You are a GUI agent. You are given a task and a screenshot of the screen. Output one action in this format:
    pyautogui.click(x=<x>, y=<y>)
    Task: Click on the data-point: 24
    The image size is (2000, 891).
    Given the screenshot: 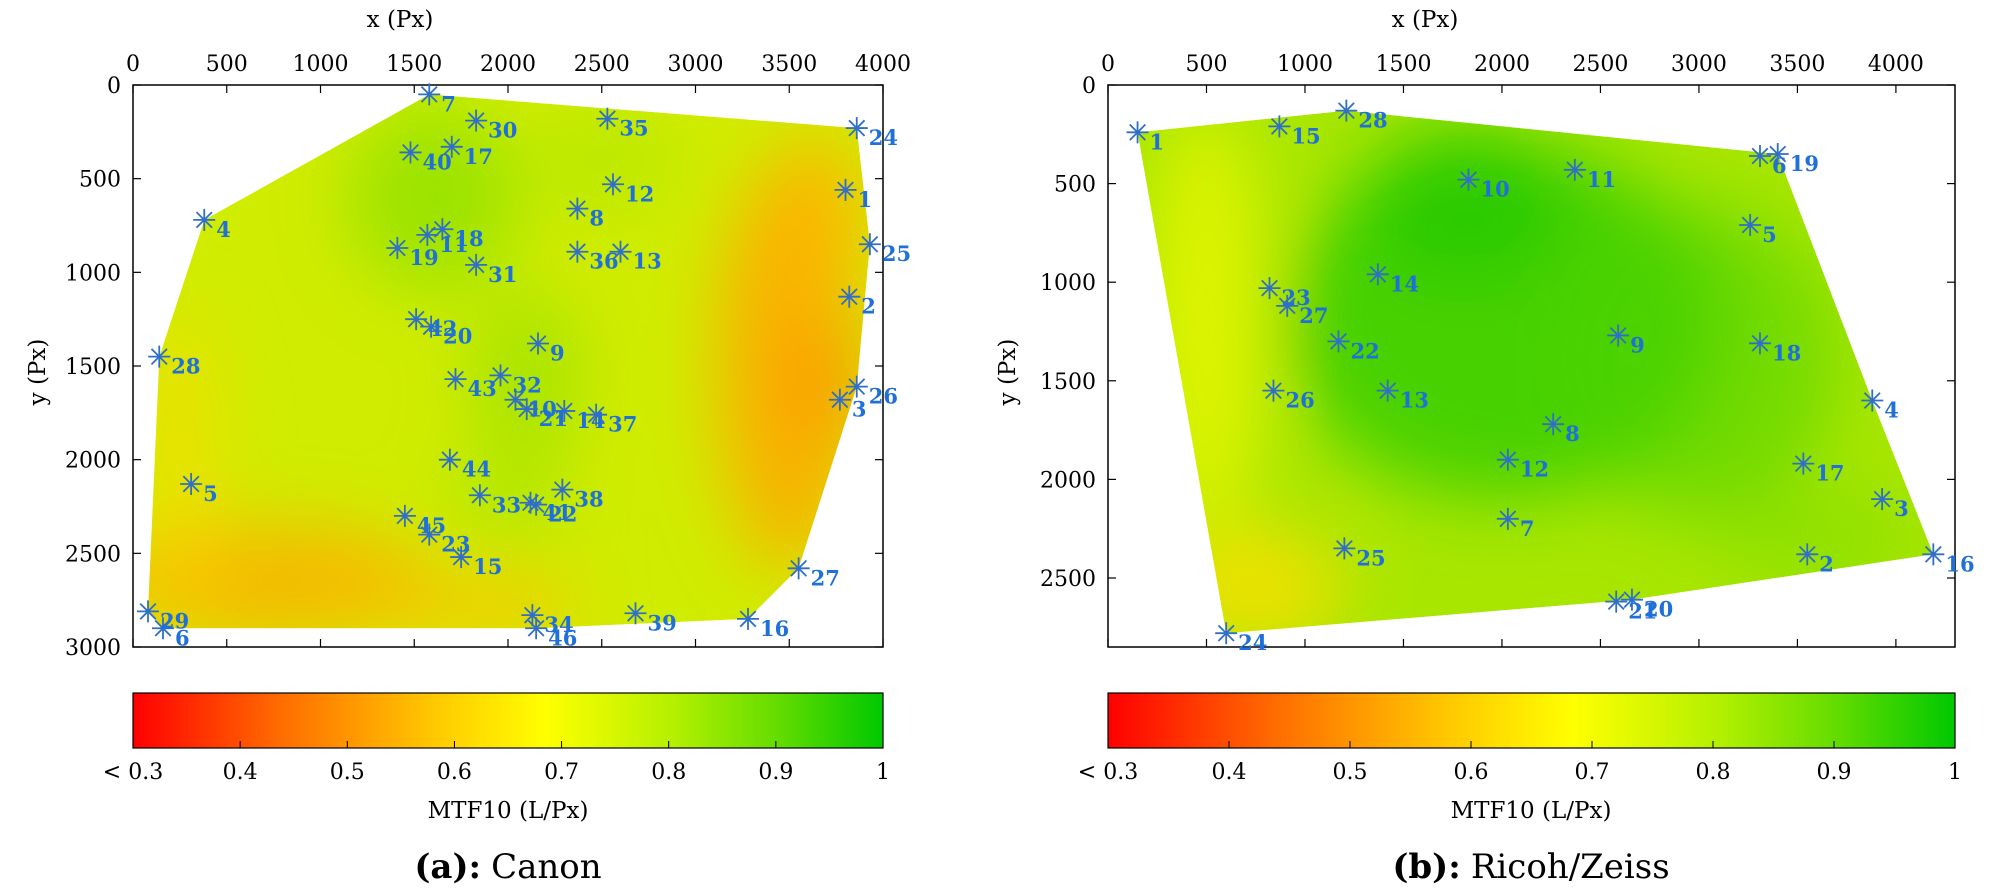 What is the action you would take?
    pyautogui.click(x=1241, y=638)
    